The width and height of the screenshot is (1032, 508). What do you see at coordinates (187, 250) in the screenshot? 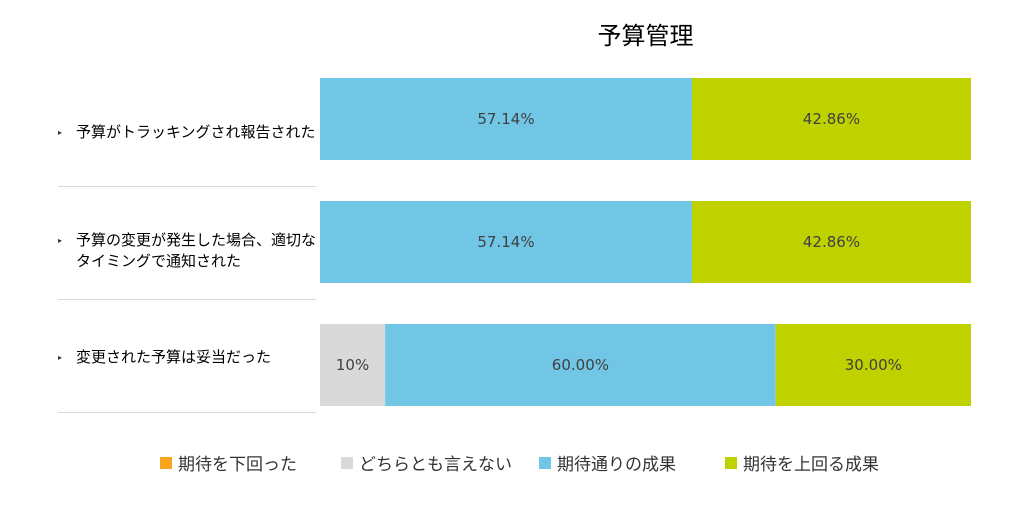
I see `category-label-2: ▸ 予算の変更が発生した場合、適切なタイミングで通知された` at bounding box center [187, 250].